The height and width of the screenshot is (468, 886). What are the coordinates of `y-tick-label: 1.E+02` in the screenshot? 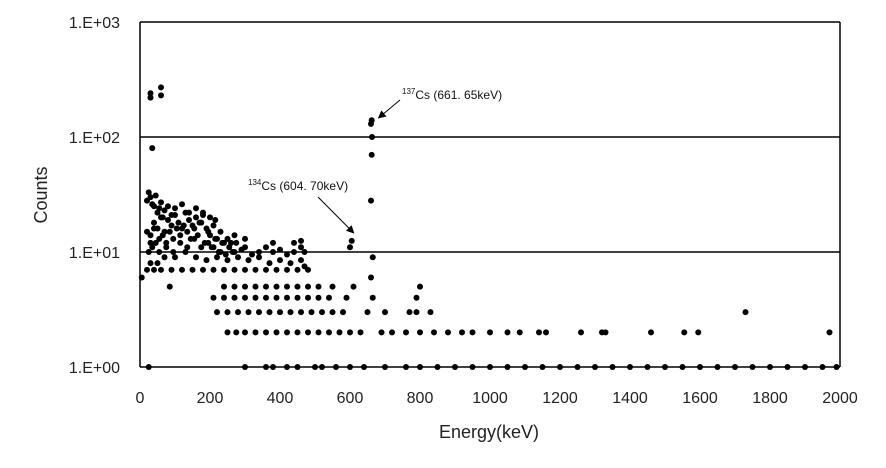 It's located at (94, 138).